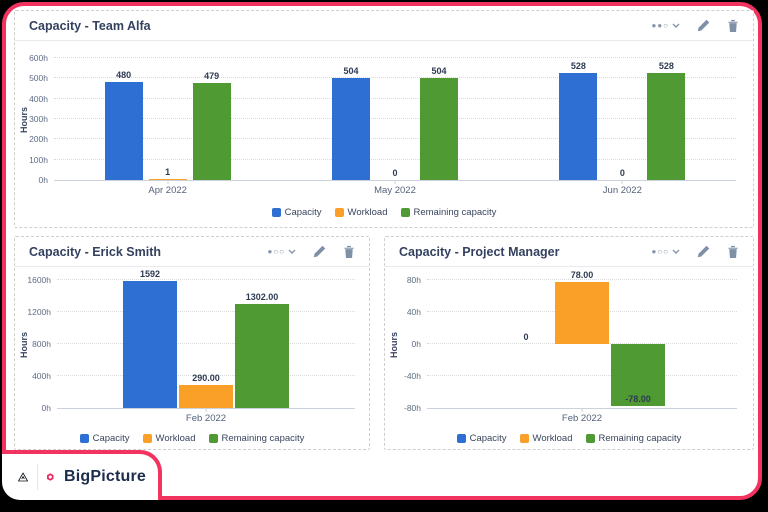  I want to click on y-axis-tick-label: 200h, so click(38, 139).